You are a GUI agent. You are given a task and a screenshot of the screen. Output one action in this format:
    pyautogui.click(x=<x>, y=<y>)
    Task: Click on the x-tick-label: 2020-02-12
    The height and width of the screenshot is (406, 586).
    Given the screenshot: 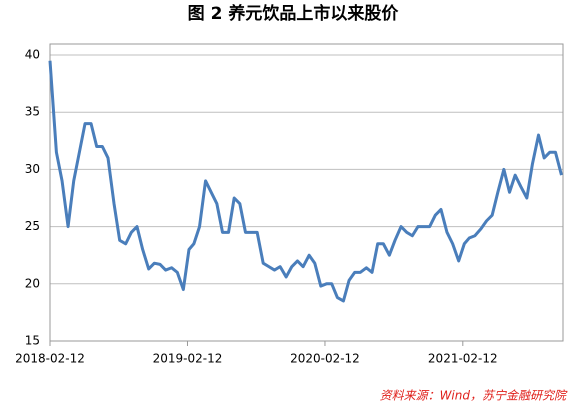 What is the action you would take?
    pyautogui.click(x=325, y=359)
    